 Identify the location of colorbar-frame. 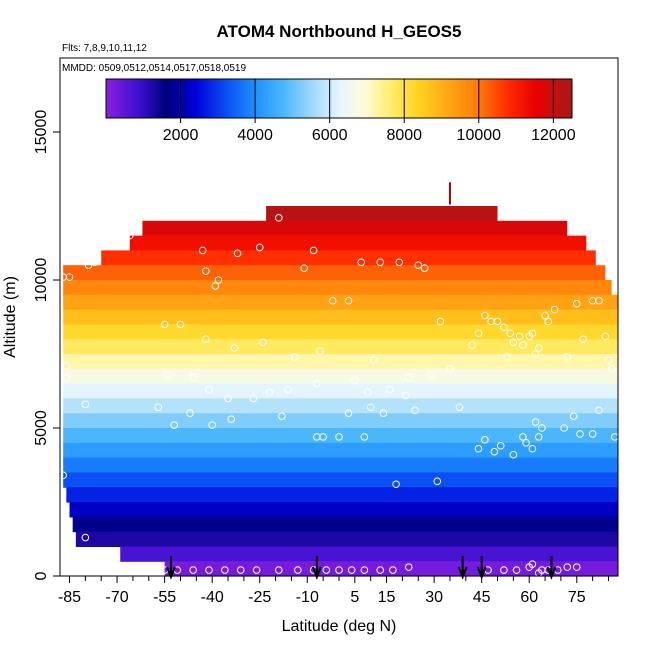
(339, 98).